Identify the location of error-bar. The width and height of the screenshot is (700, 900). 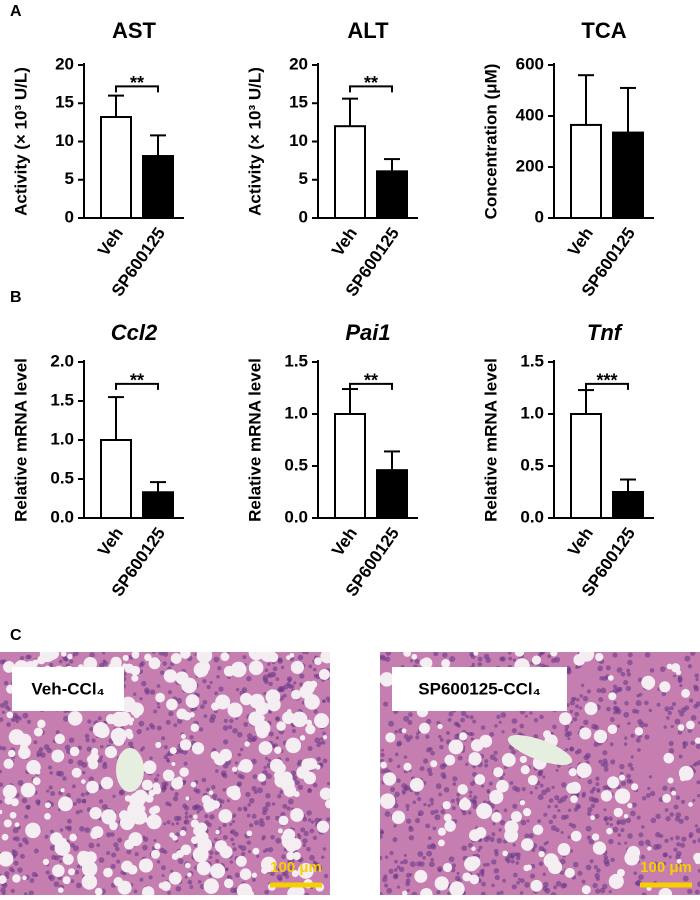
(350, 112).